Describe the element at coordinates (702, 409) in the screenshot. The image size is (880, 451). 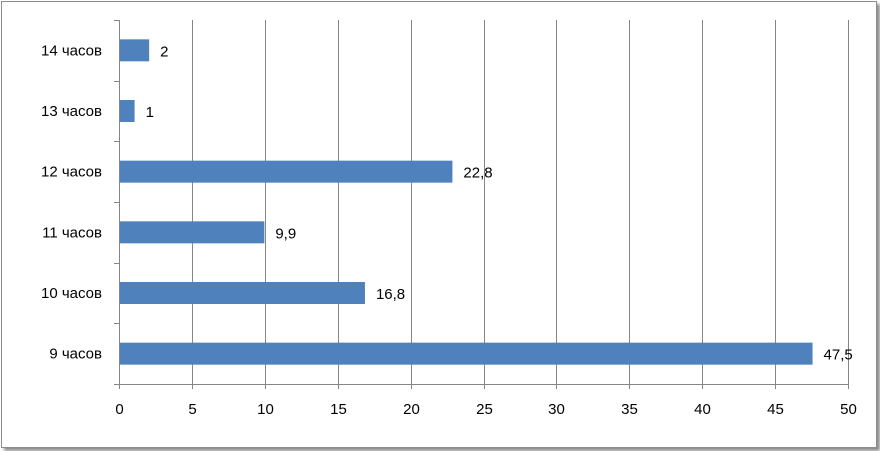
I see `x-tick-label: 40` at that location.